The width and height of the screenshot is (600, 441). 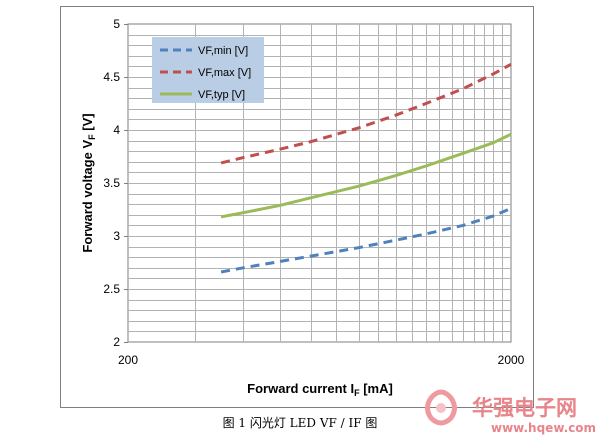 What do you see at coordinates (441, 407) in the screenshot?
I see `logo-mark-icon` at bounding box center [441, 407].